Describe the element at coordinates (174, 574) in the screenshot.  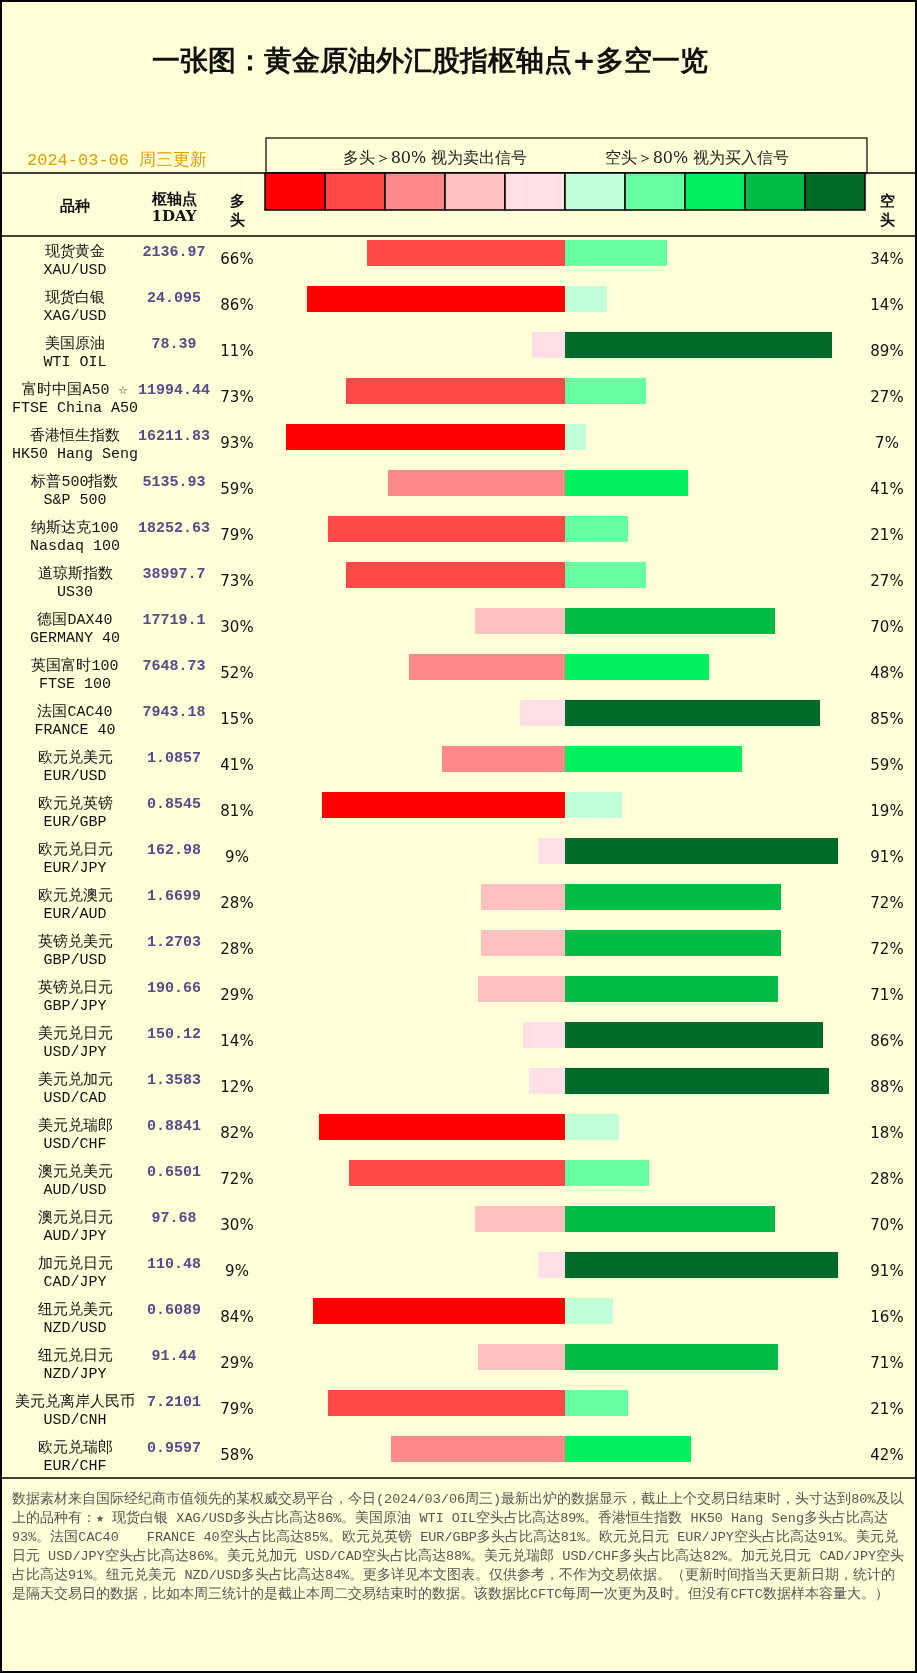
I see `text: 38997.7` at that location.